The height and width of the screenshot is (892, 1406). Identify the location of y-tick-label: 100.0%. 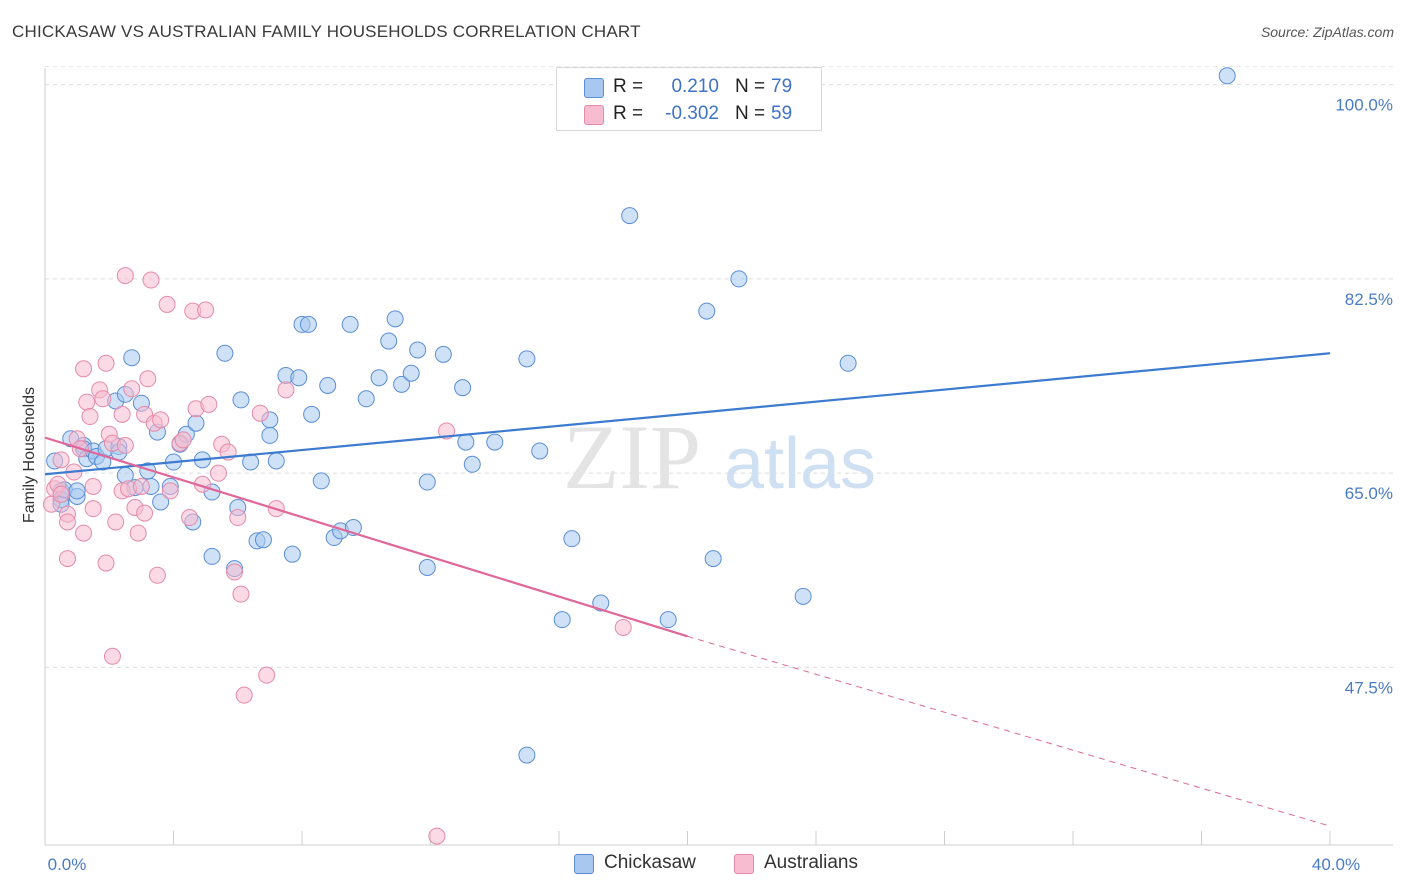
(1364, 105).